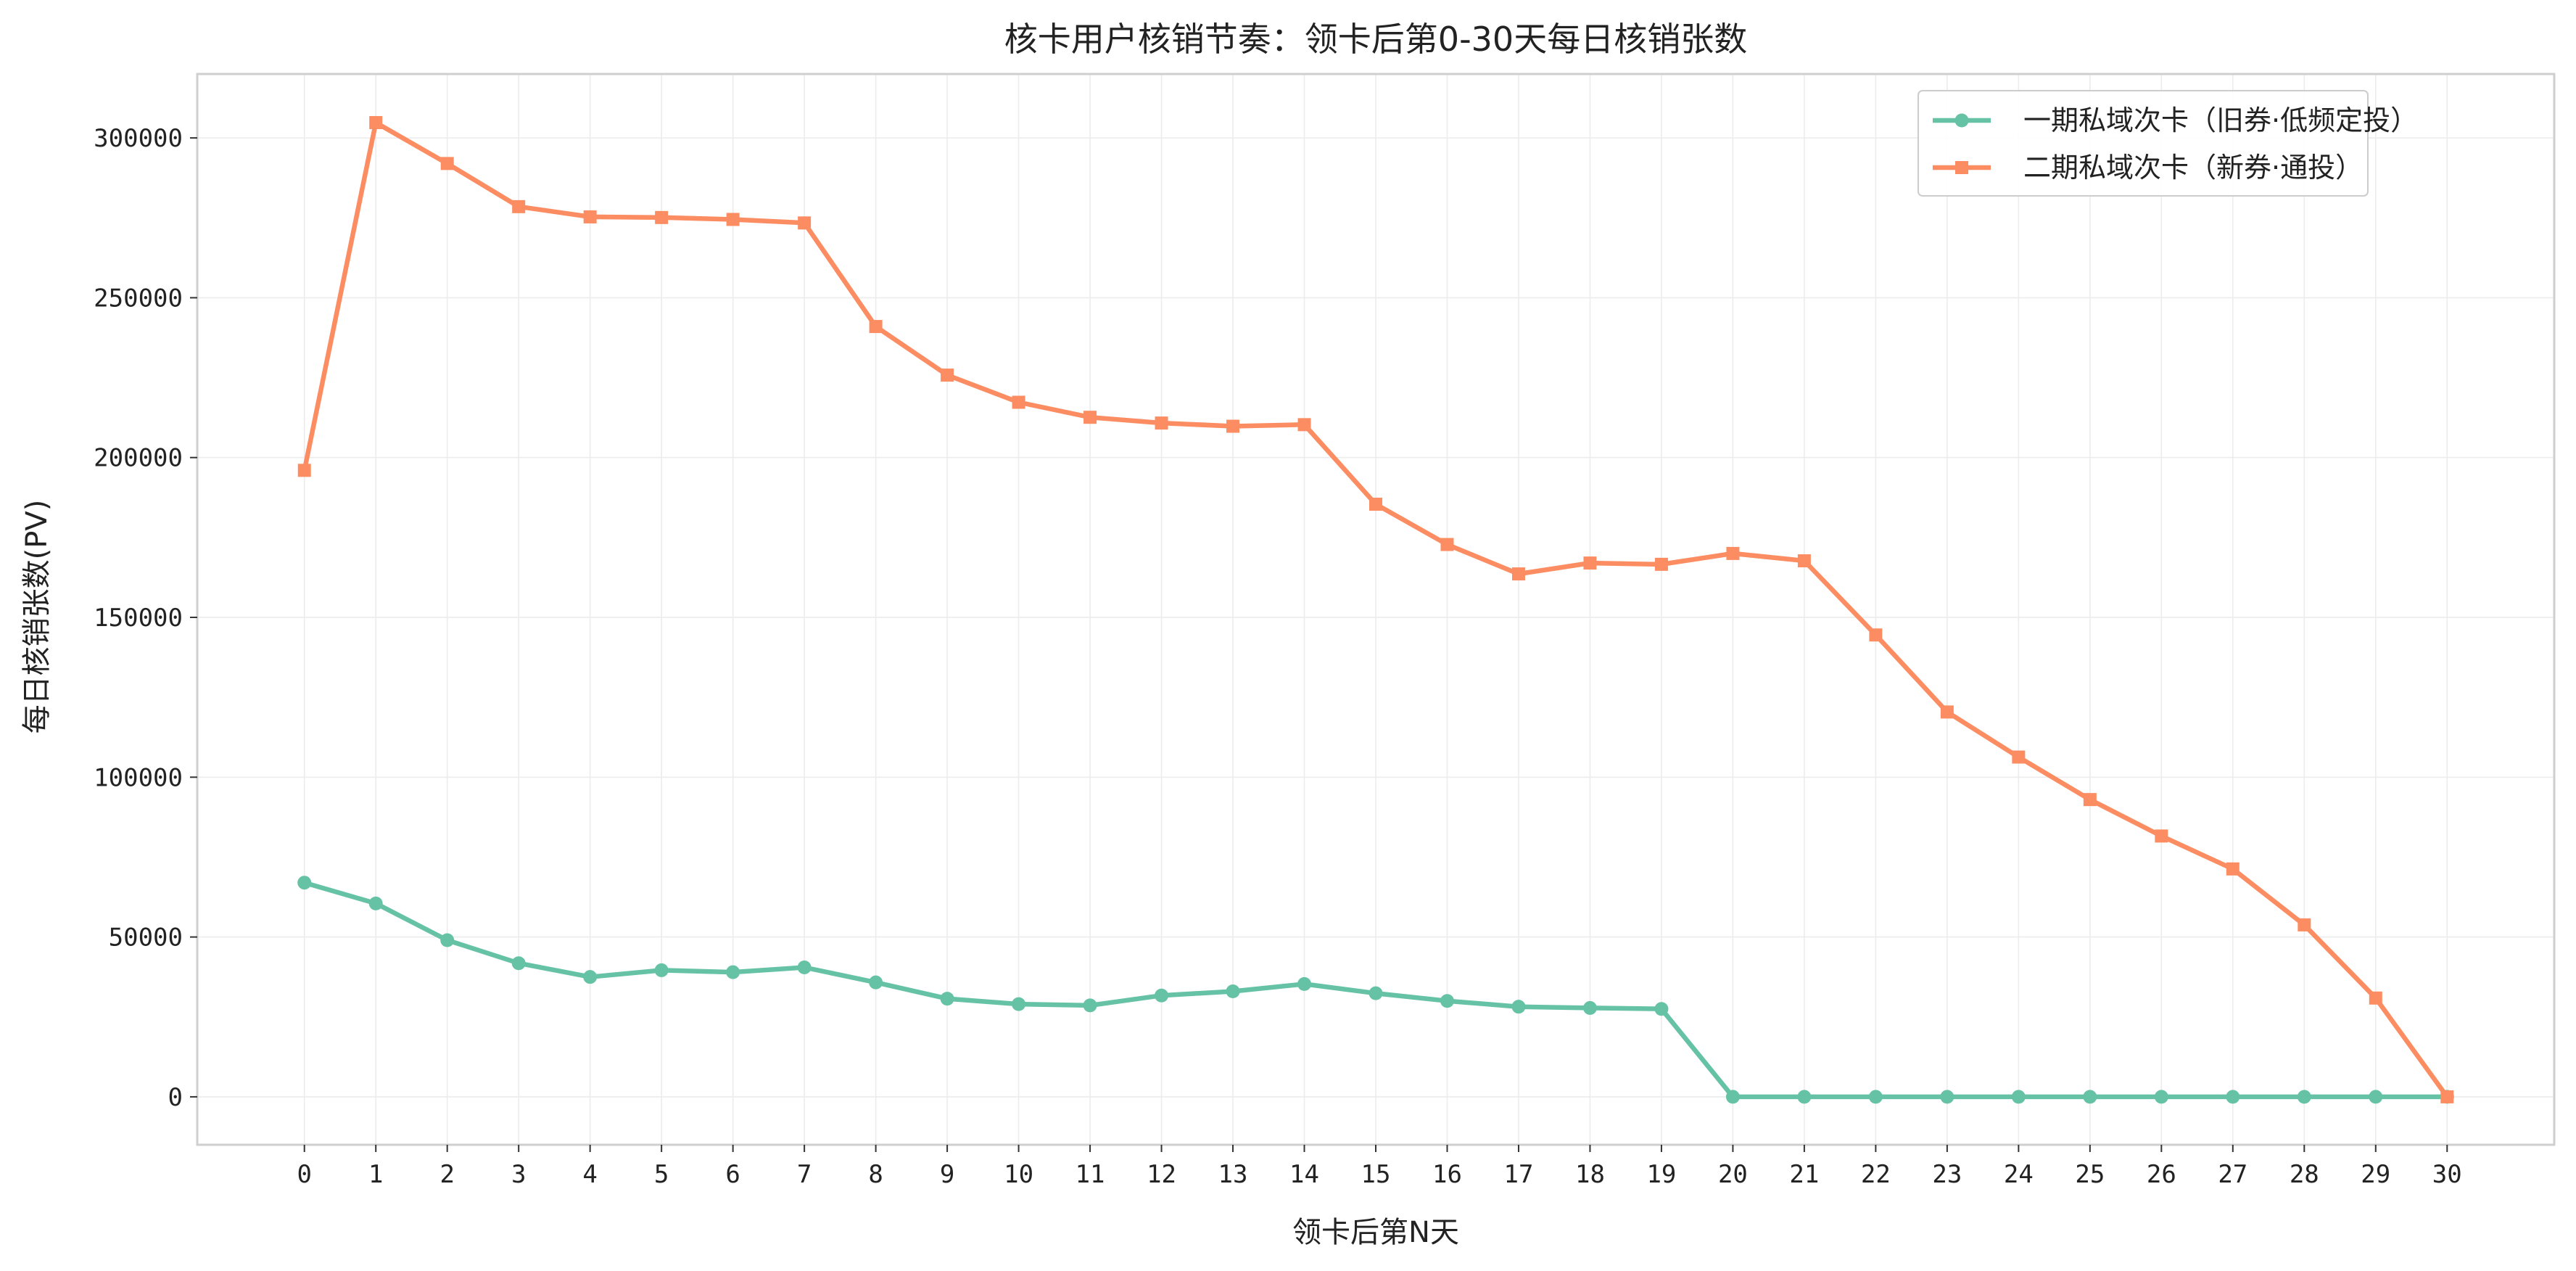 This screenshot has height=1271, width=2576. What do you see at coordinates (1375, 1232) in the screenshot?
I see `x-axis-label: 领卡后第N天` at bounding box center [1375, 1232].